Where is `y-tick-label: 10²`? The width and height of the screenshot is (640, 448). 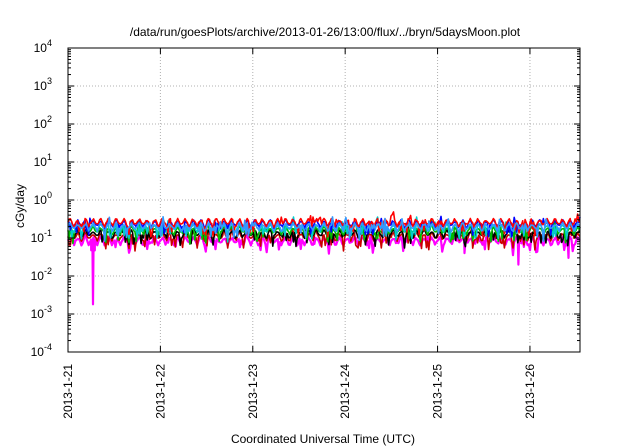 y-tick-label: 10² is located at coordinates (43, 122).